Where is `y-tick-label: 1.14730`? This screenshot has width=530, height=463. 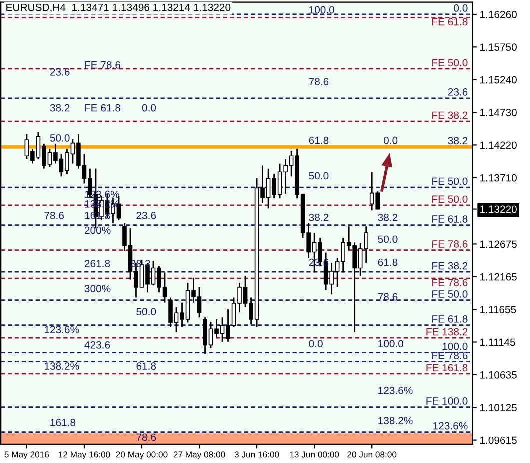
y-tick-label: 1.14730 is located at coordinates (498, 112).